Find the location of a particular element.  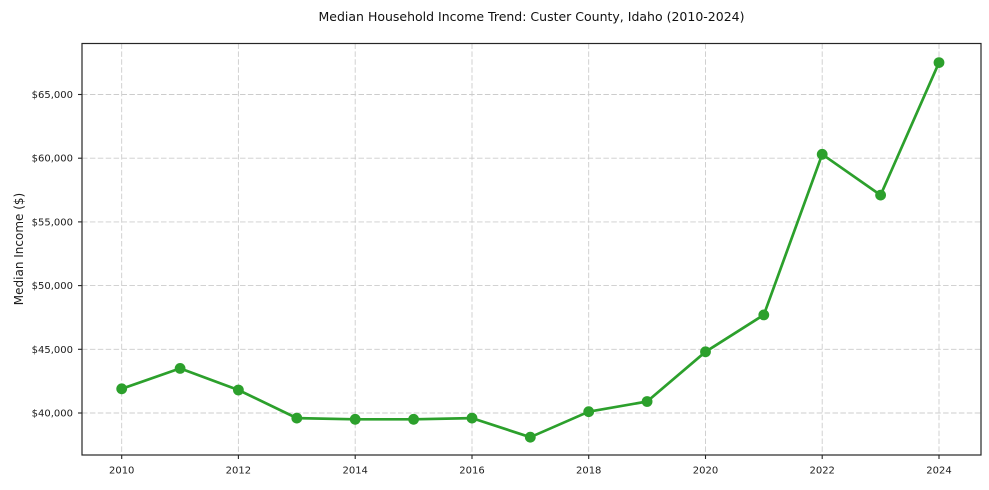

data-point-2018 is located at coordinates (589, 412).